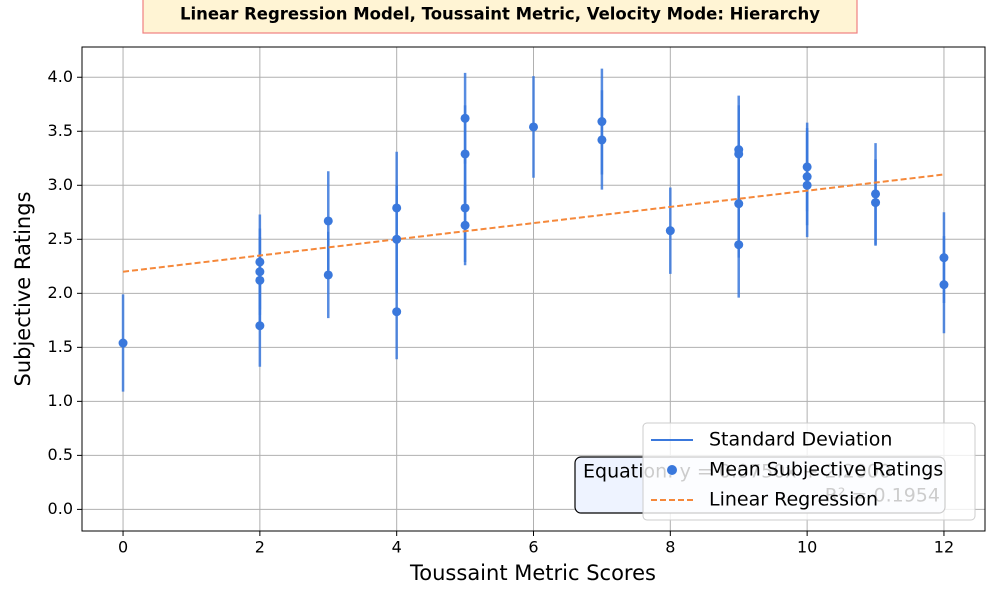 This screenshot has width=1000, height=600. Describe the element at coordinates (533, 223) in the screenshot. I see `regression-line` at that location.